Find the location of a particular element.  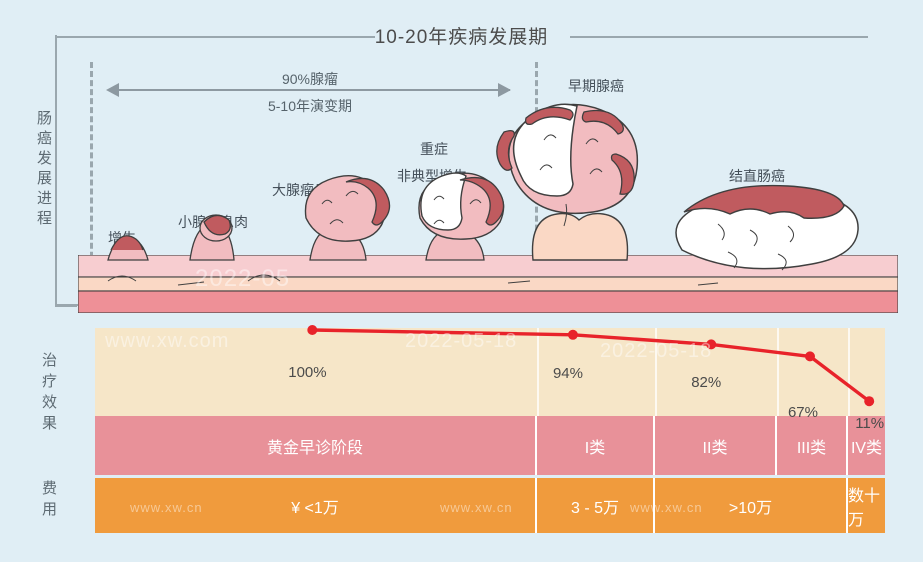

effect-band is located at coordinates (490, 372).